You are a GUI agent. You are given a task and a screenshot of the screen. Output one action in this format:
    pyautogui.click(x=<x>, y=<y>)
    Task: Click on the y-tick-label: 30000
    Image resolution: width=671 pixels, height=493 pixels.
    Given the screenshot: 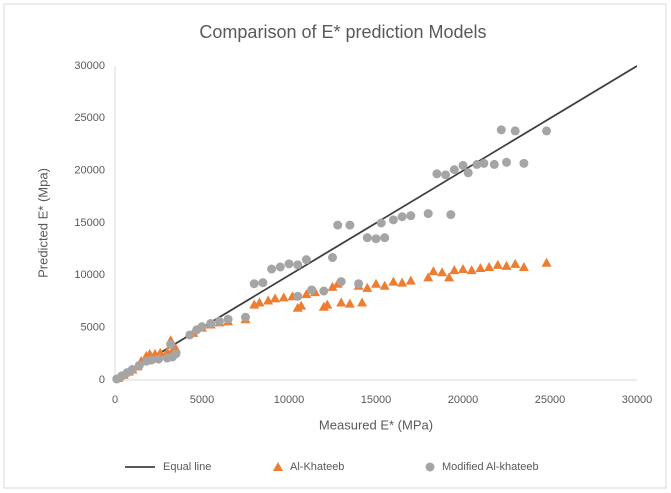 What is the action you would take?
    pyautogui.click(x=89, y=66)
    